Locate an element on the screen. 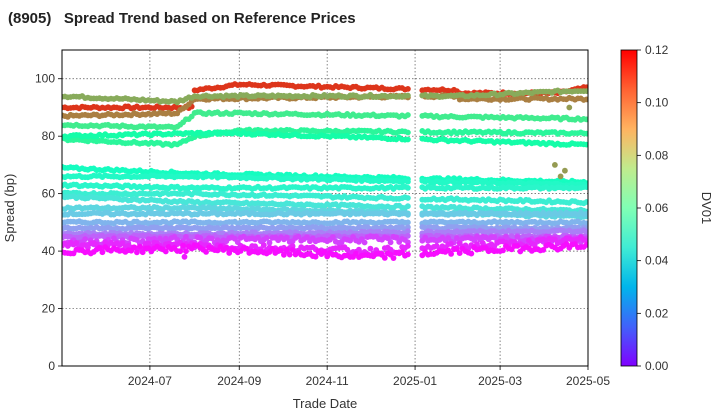  x-tick-label: 2025-03 is located at coordinates (500, 381).